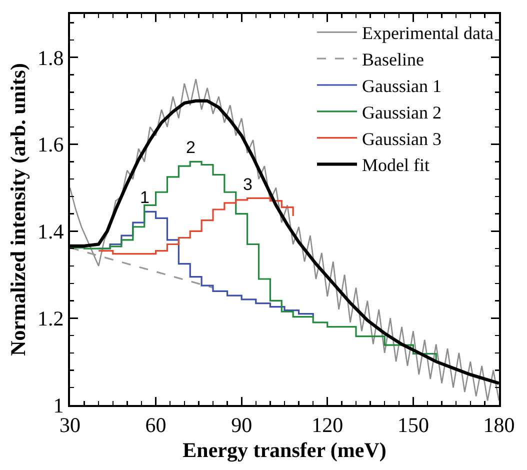 Image resolution: width=527 pixels, height=470 pixels. I want to click on y-tick-label: 1.6, so click(51, 144).